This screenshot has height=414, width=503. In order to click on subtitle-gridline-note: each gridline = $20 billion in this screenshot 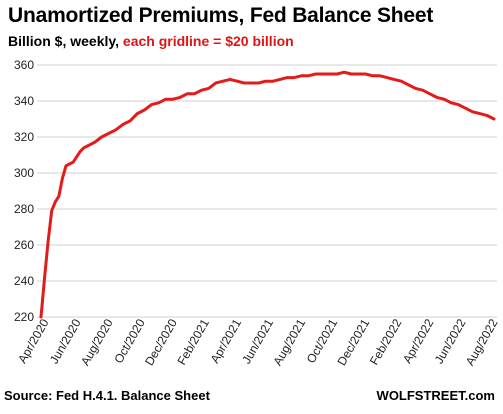, I will do `click(208, 41)`.